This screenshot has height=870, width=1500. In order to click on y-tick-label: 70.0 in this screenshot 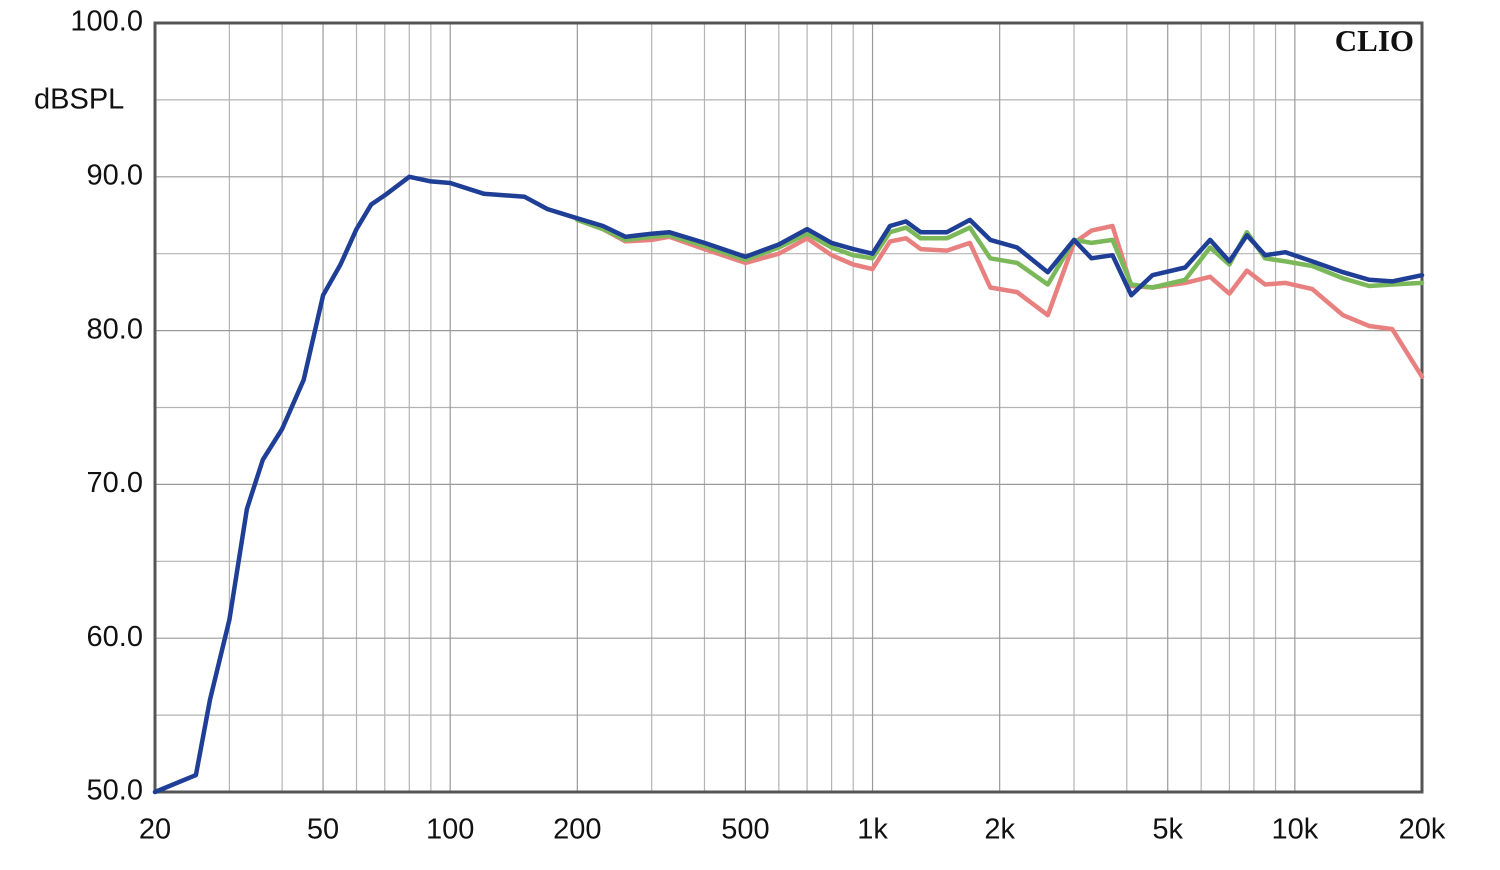, I will do `click(115, 483)`.